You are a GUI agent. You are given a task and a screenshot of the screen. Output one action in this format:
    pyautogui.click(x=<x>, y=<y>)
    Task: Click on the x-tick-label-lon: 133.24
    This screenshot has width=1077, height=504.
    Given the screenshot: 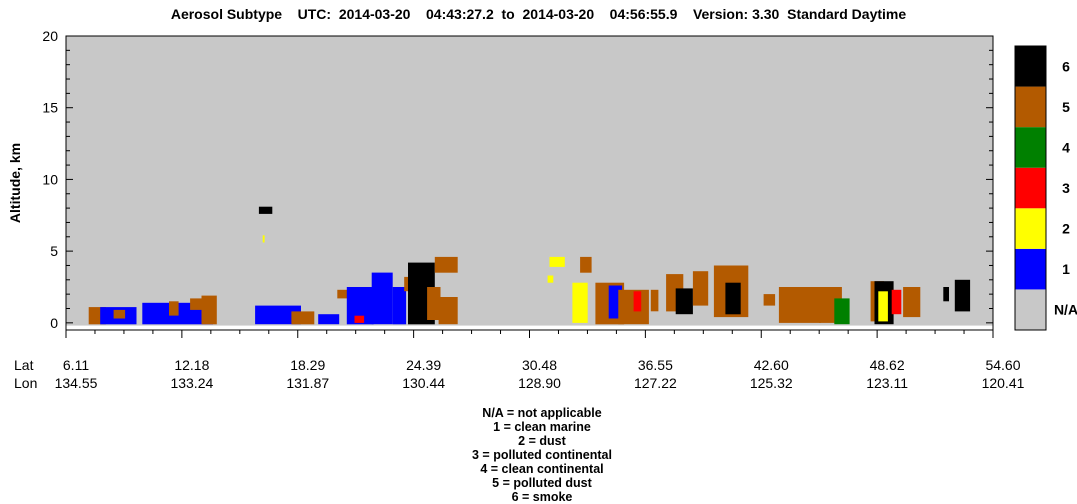 What is the action you would take?
    pyautogui.click(x=191, y=383)
    